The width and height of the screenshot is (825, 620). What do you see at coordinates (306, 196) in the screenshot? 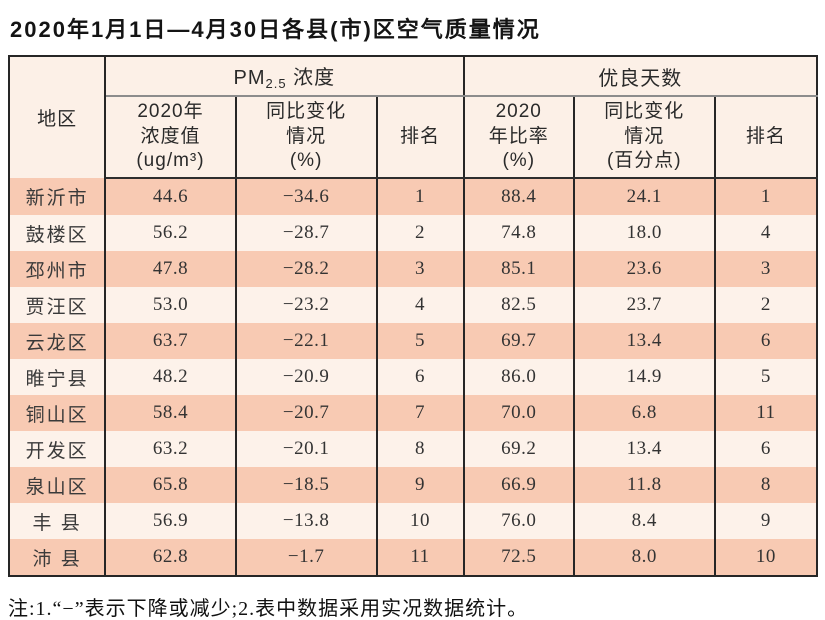
I see `cell-pm-change: −34.6` at bounding box center [306, 196].